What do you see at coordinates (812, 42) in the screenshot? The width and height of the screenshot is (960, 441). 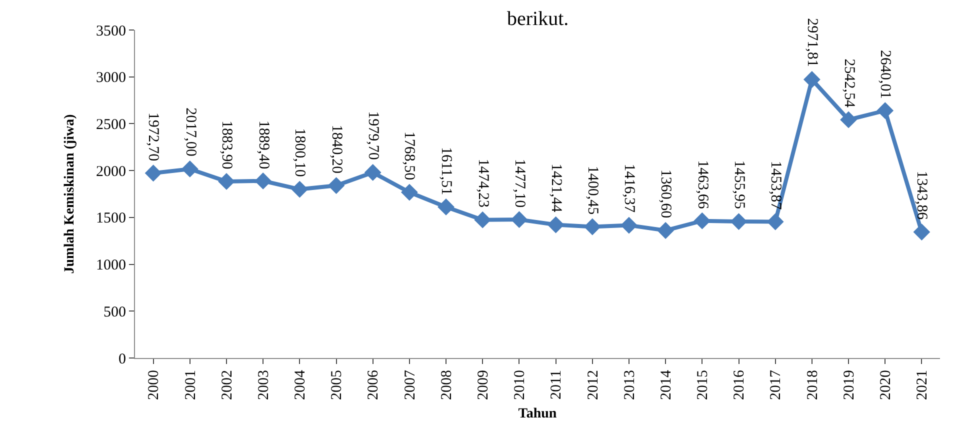 I see `data-label: 2971,81` at bounding box center [812, 42].